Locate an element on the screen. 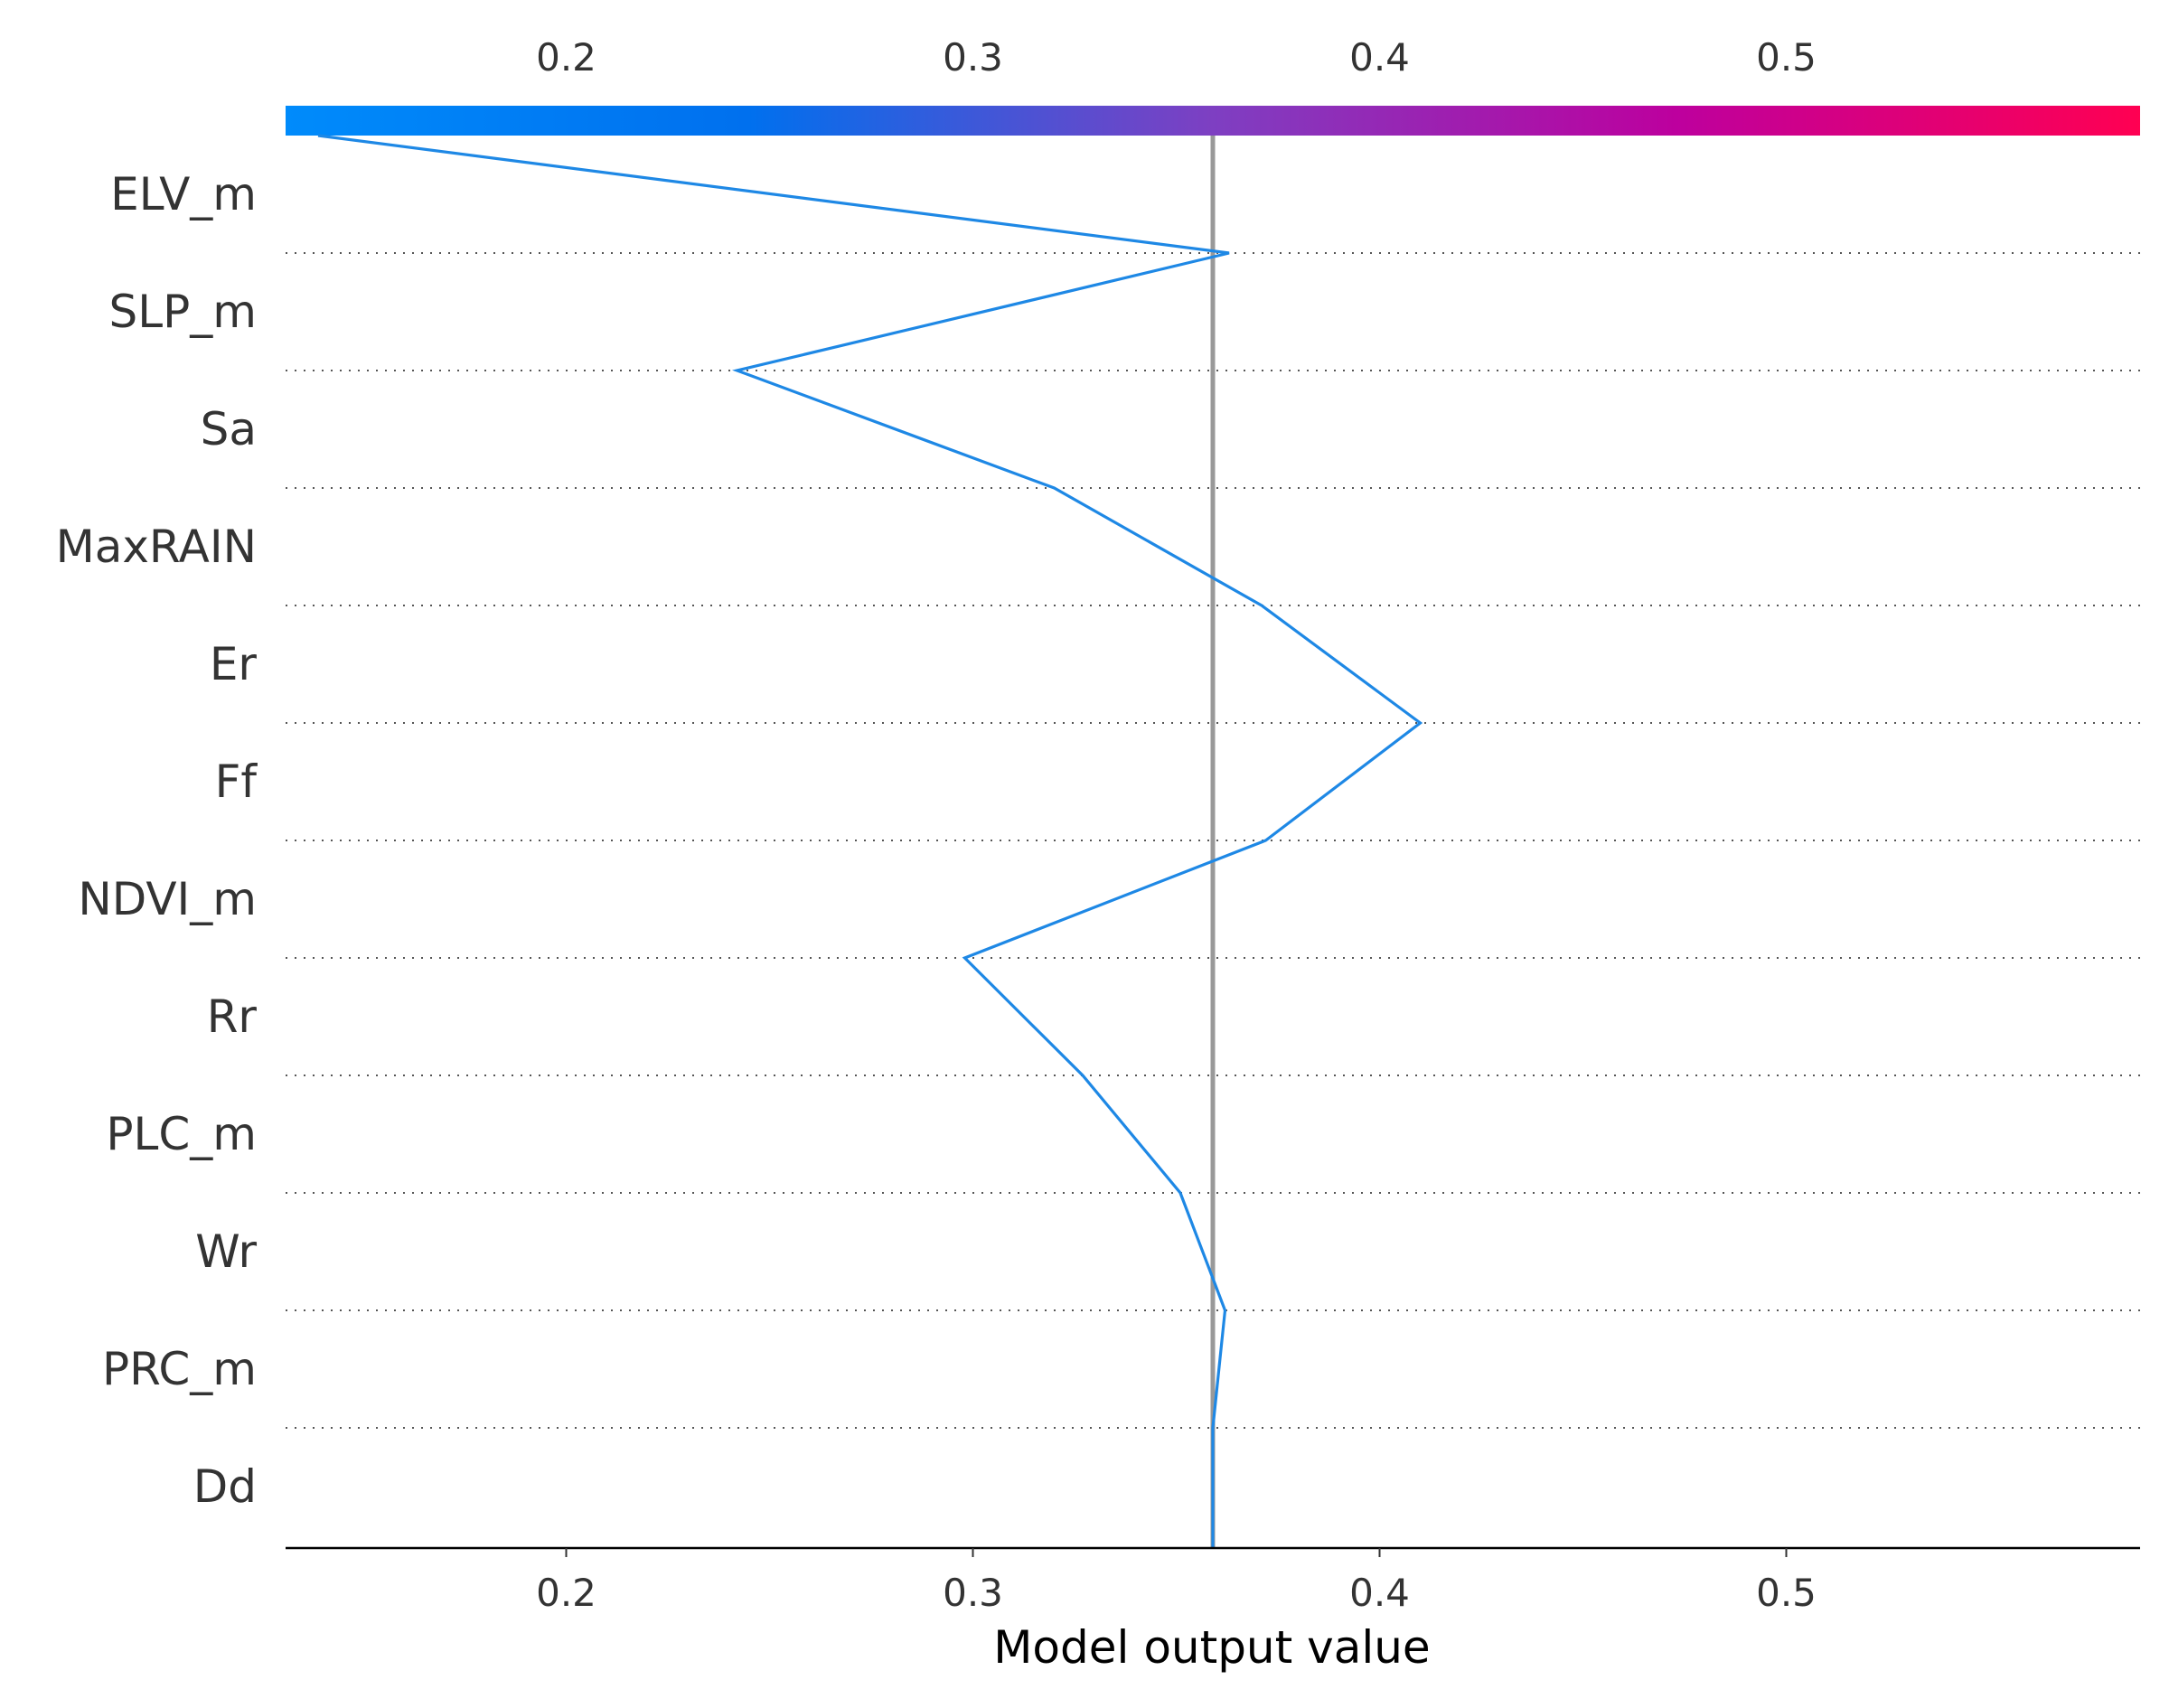  feature-label: SLP_m is located at coordinates (183, 312).